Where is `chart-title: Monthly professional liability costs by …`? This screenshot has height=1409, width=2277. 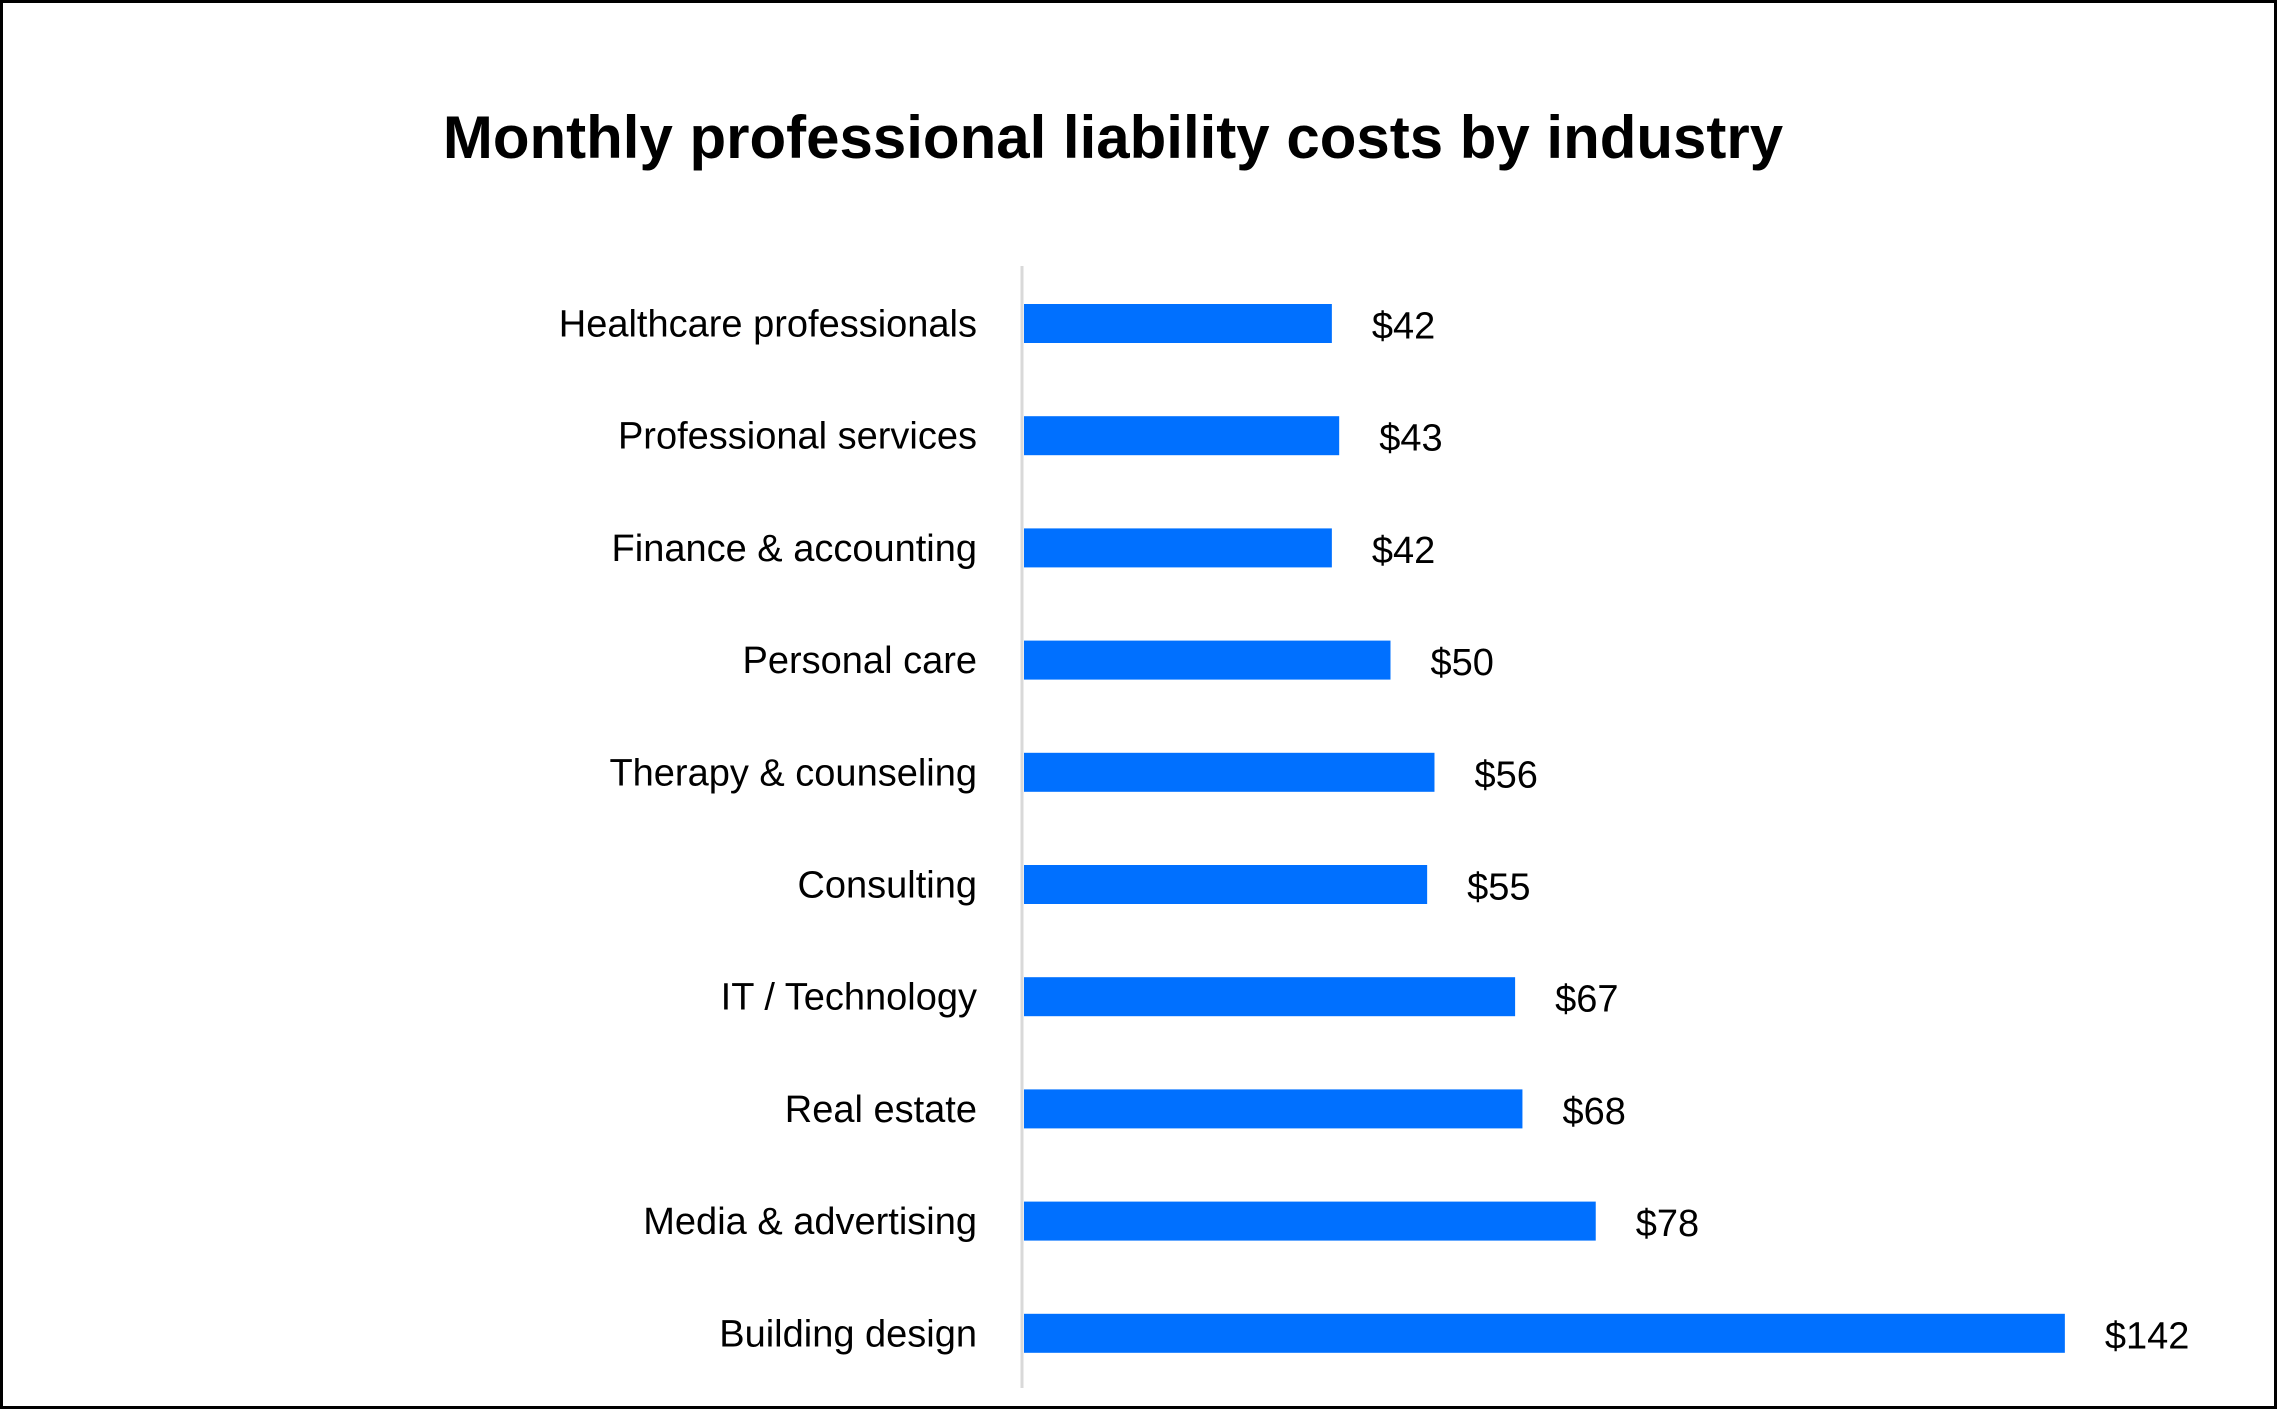 chart-title: Monthly professional liability costs by … is located at coordinates (1113, 137).